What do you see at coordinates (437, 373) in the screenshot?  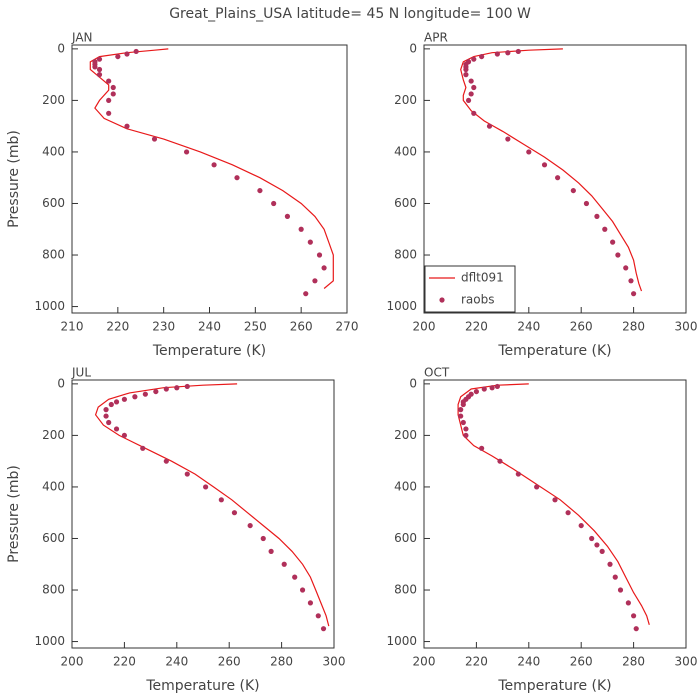 I see `panel-label: OCT` at bounding box center [437, 373].